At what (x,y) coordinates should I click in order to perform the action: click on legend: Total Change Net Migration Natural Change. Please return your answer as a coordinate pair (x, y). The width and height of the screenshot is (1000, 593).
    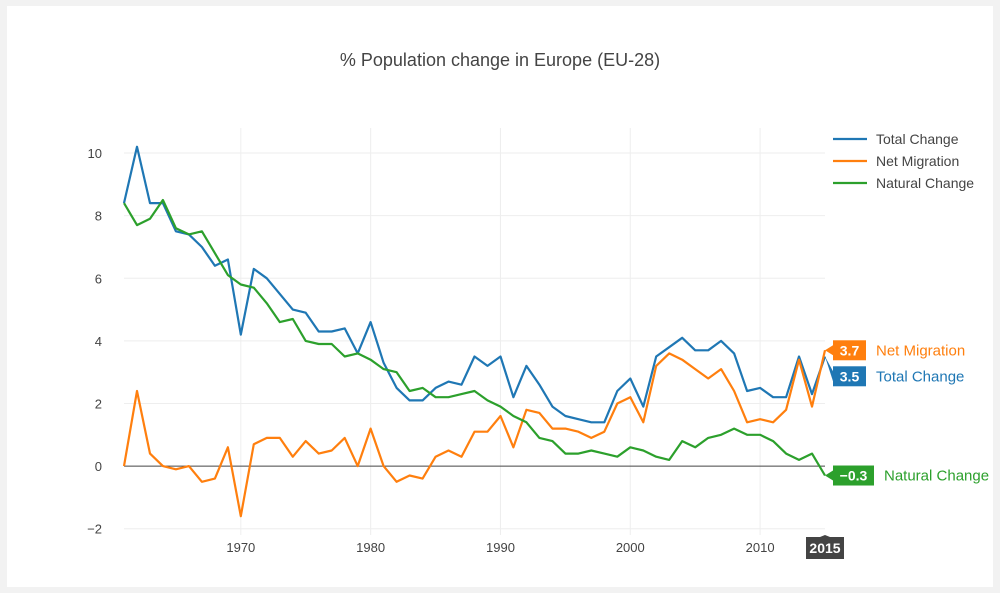
    Looking at the image, I should click on (903, 161).